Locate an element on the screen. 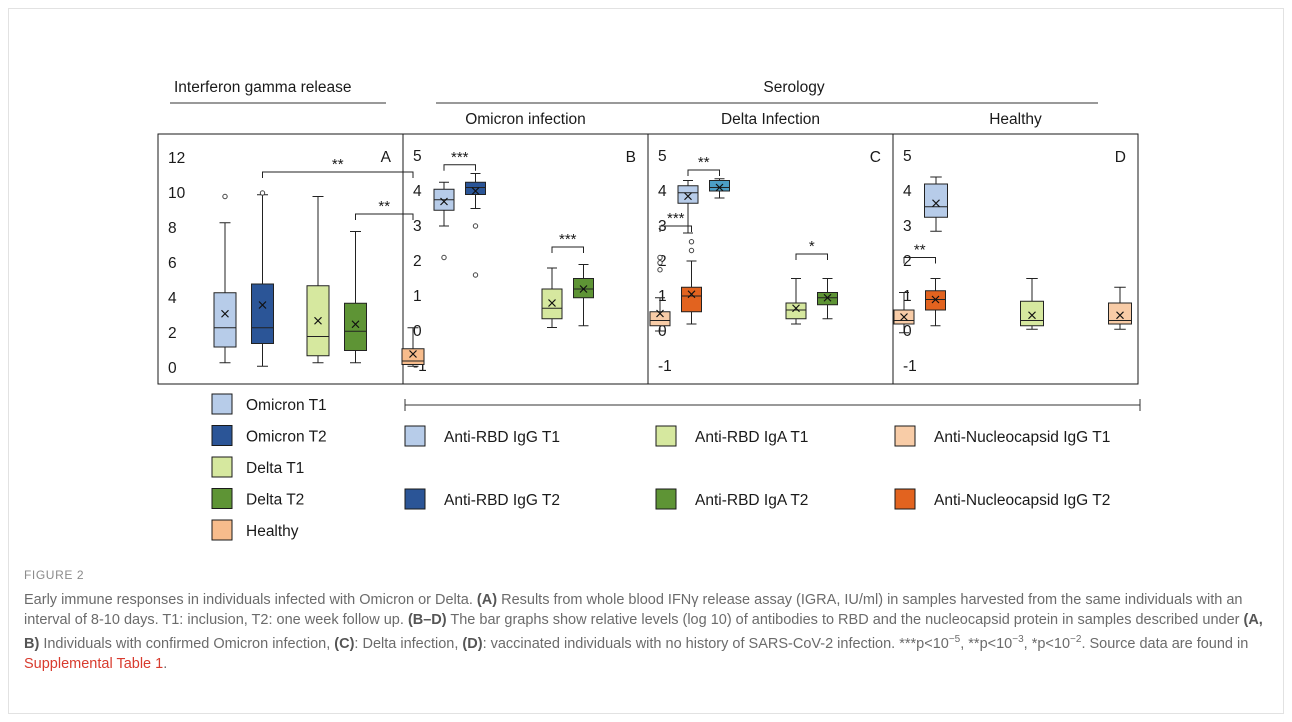 This screenshot has width=1292, height=722. panel-D-tick-label: 4 is located at coordinates (907, 191).